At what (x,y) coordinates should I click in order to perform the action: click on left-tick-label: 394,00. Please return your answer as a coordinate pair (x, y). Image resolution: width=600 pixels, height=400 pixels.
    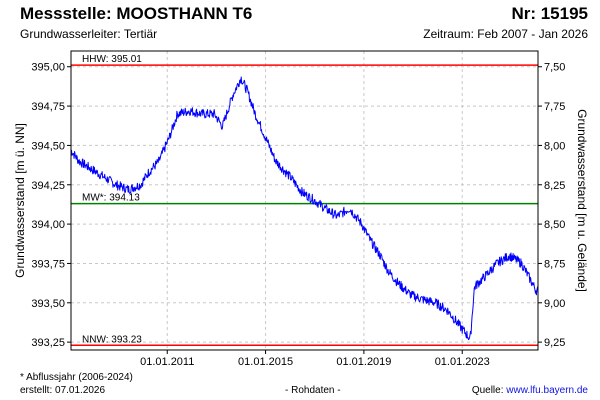
    Looking at the image, I should click on (48, 225).